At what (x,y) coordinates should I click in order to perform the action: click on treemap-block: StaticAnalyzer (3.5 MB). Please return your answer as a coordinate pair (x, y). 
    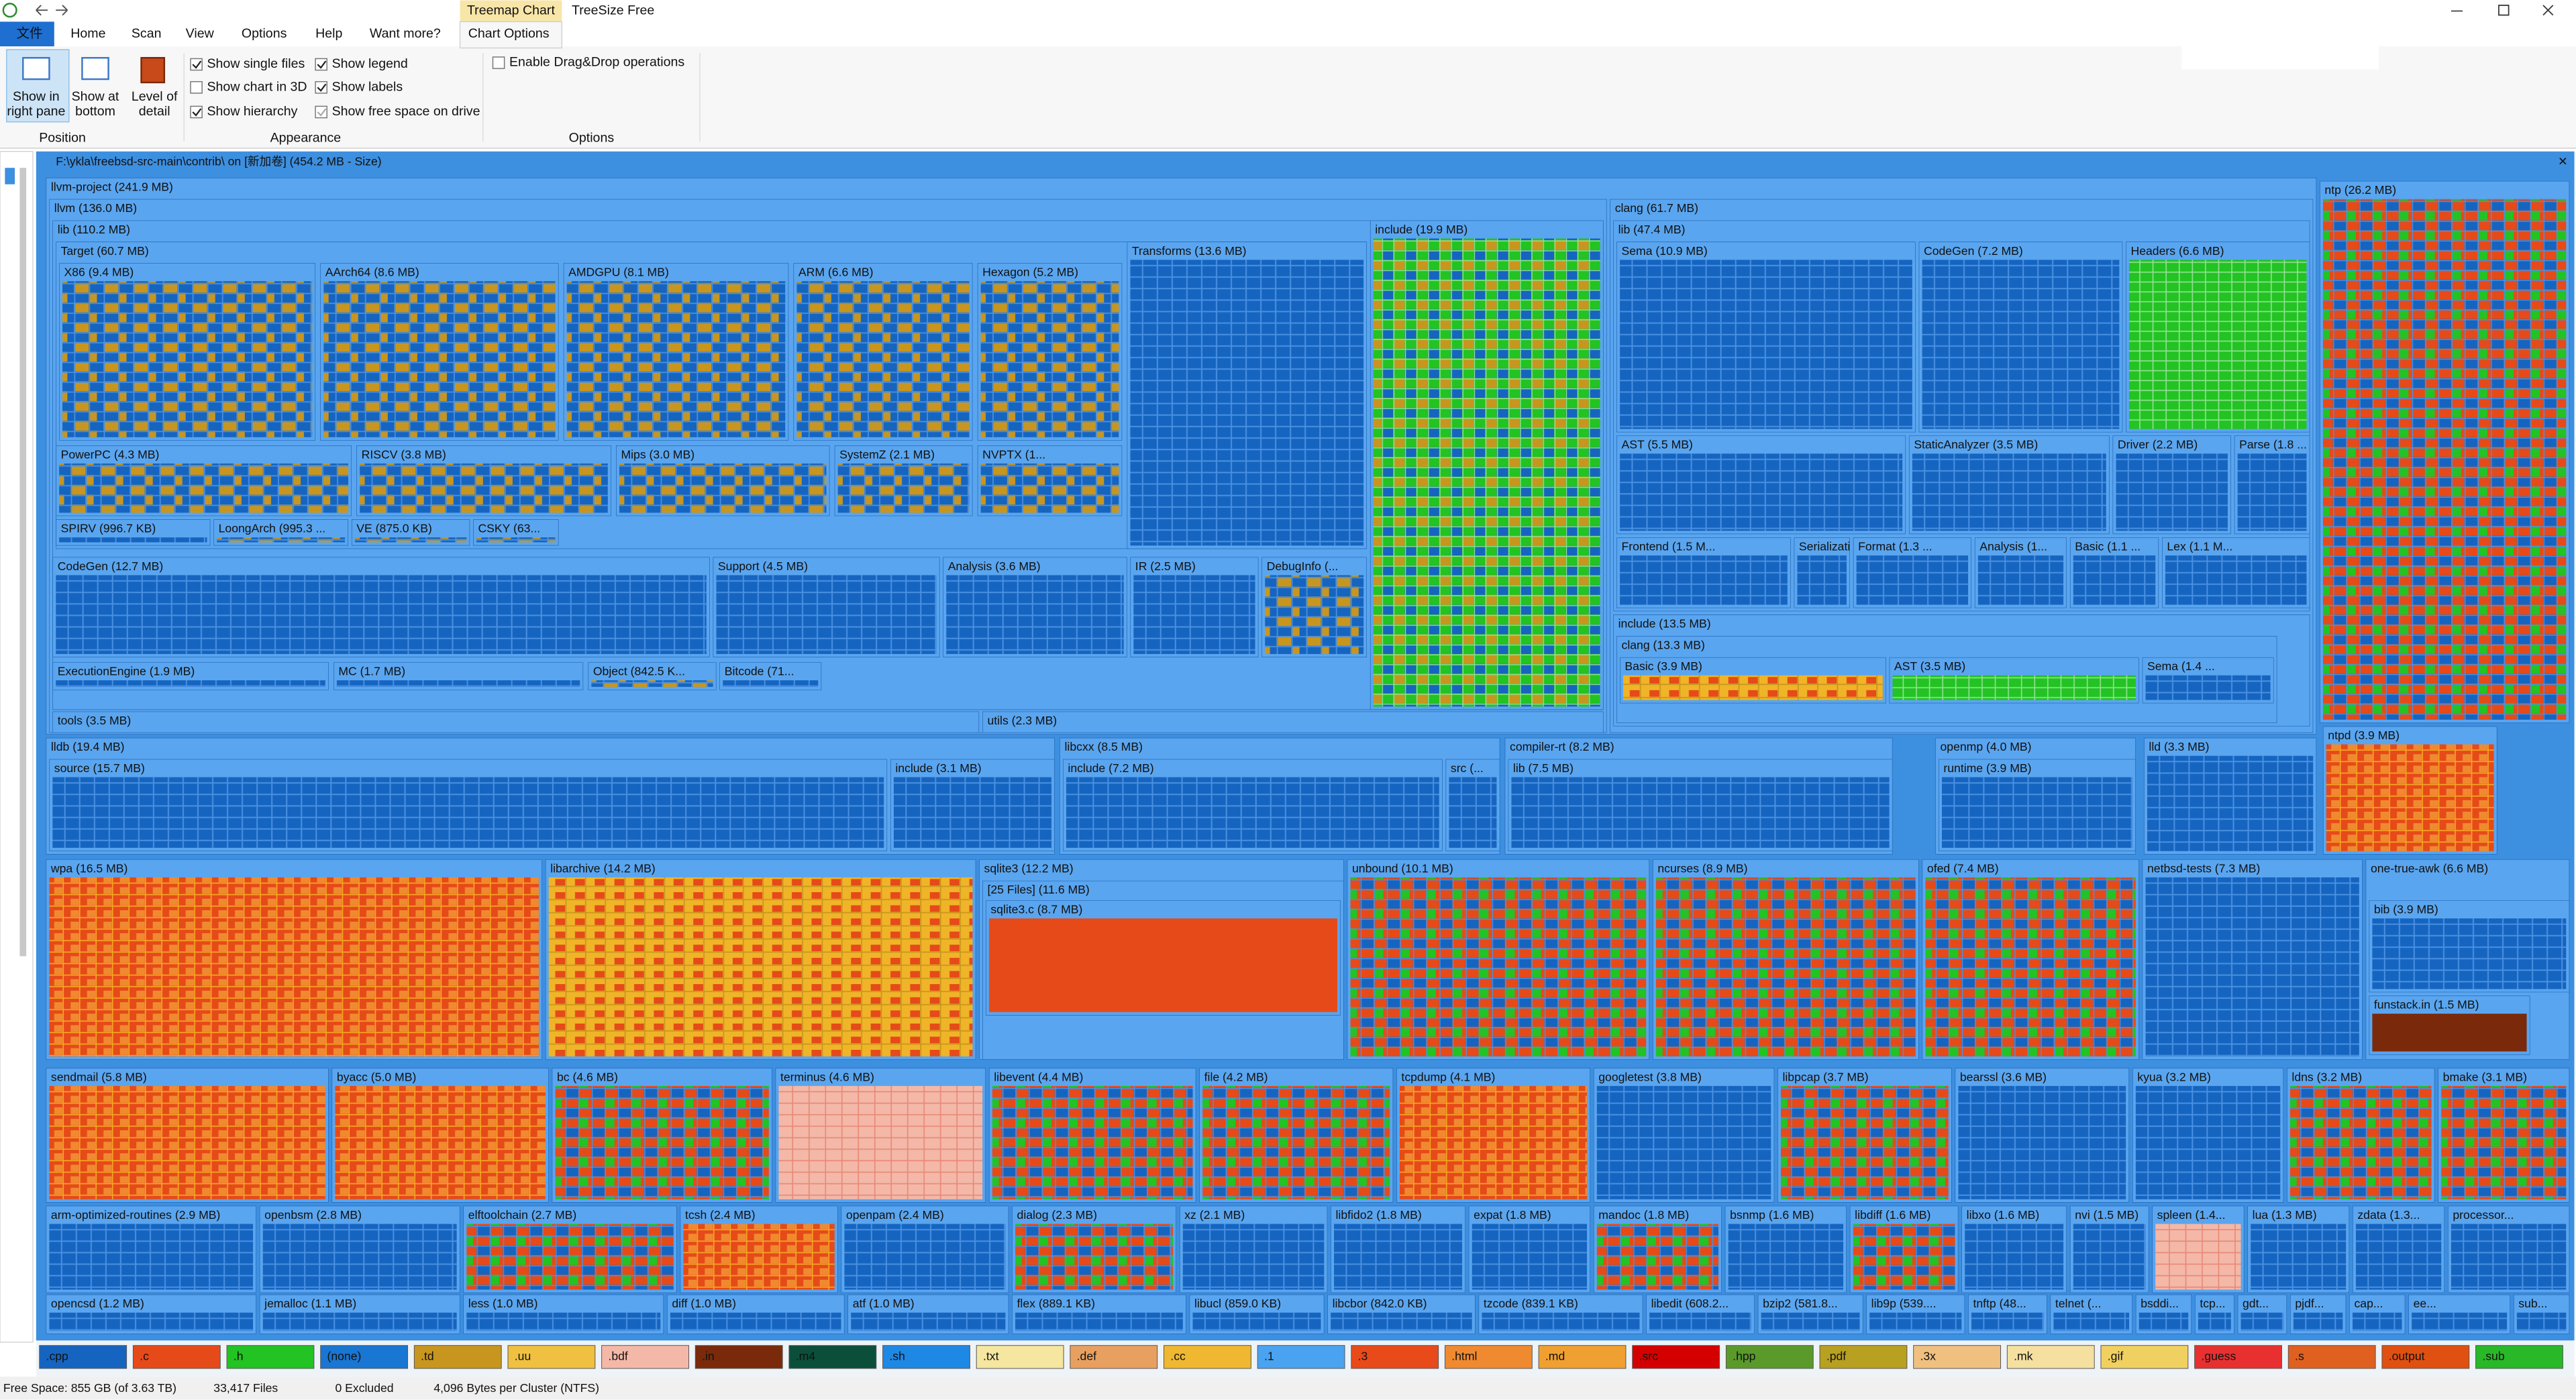
    Looking at the image, I should click on (2009, 485).